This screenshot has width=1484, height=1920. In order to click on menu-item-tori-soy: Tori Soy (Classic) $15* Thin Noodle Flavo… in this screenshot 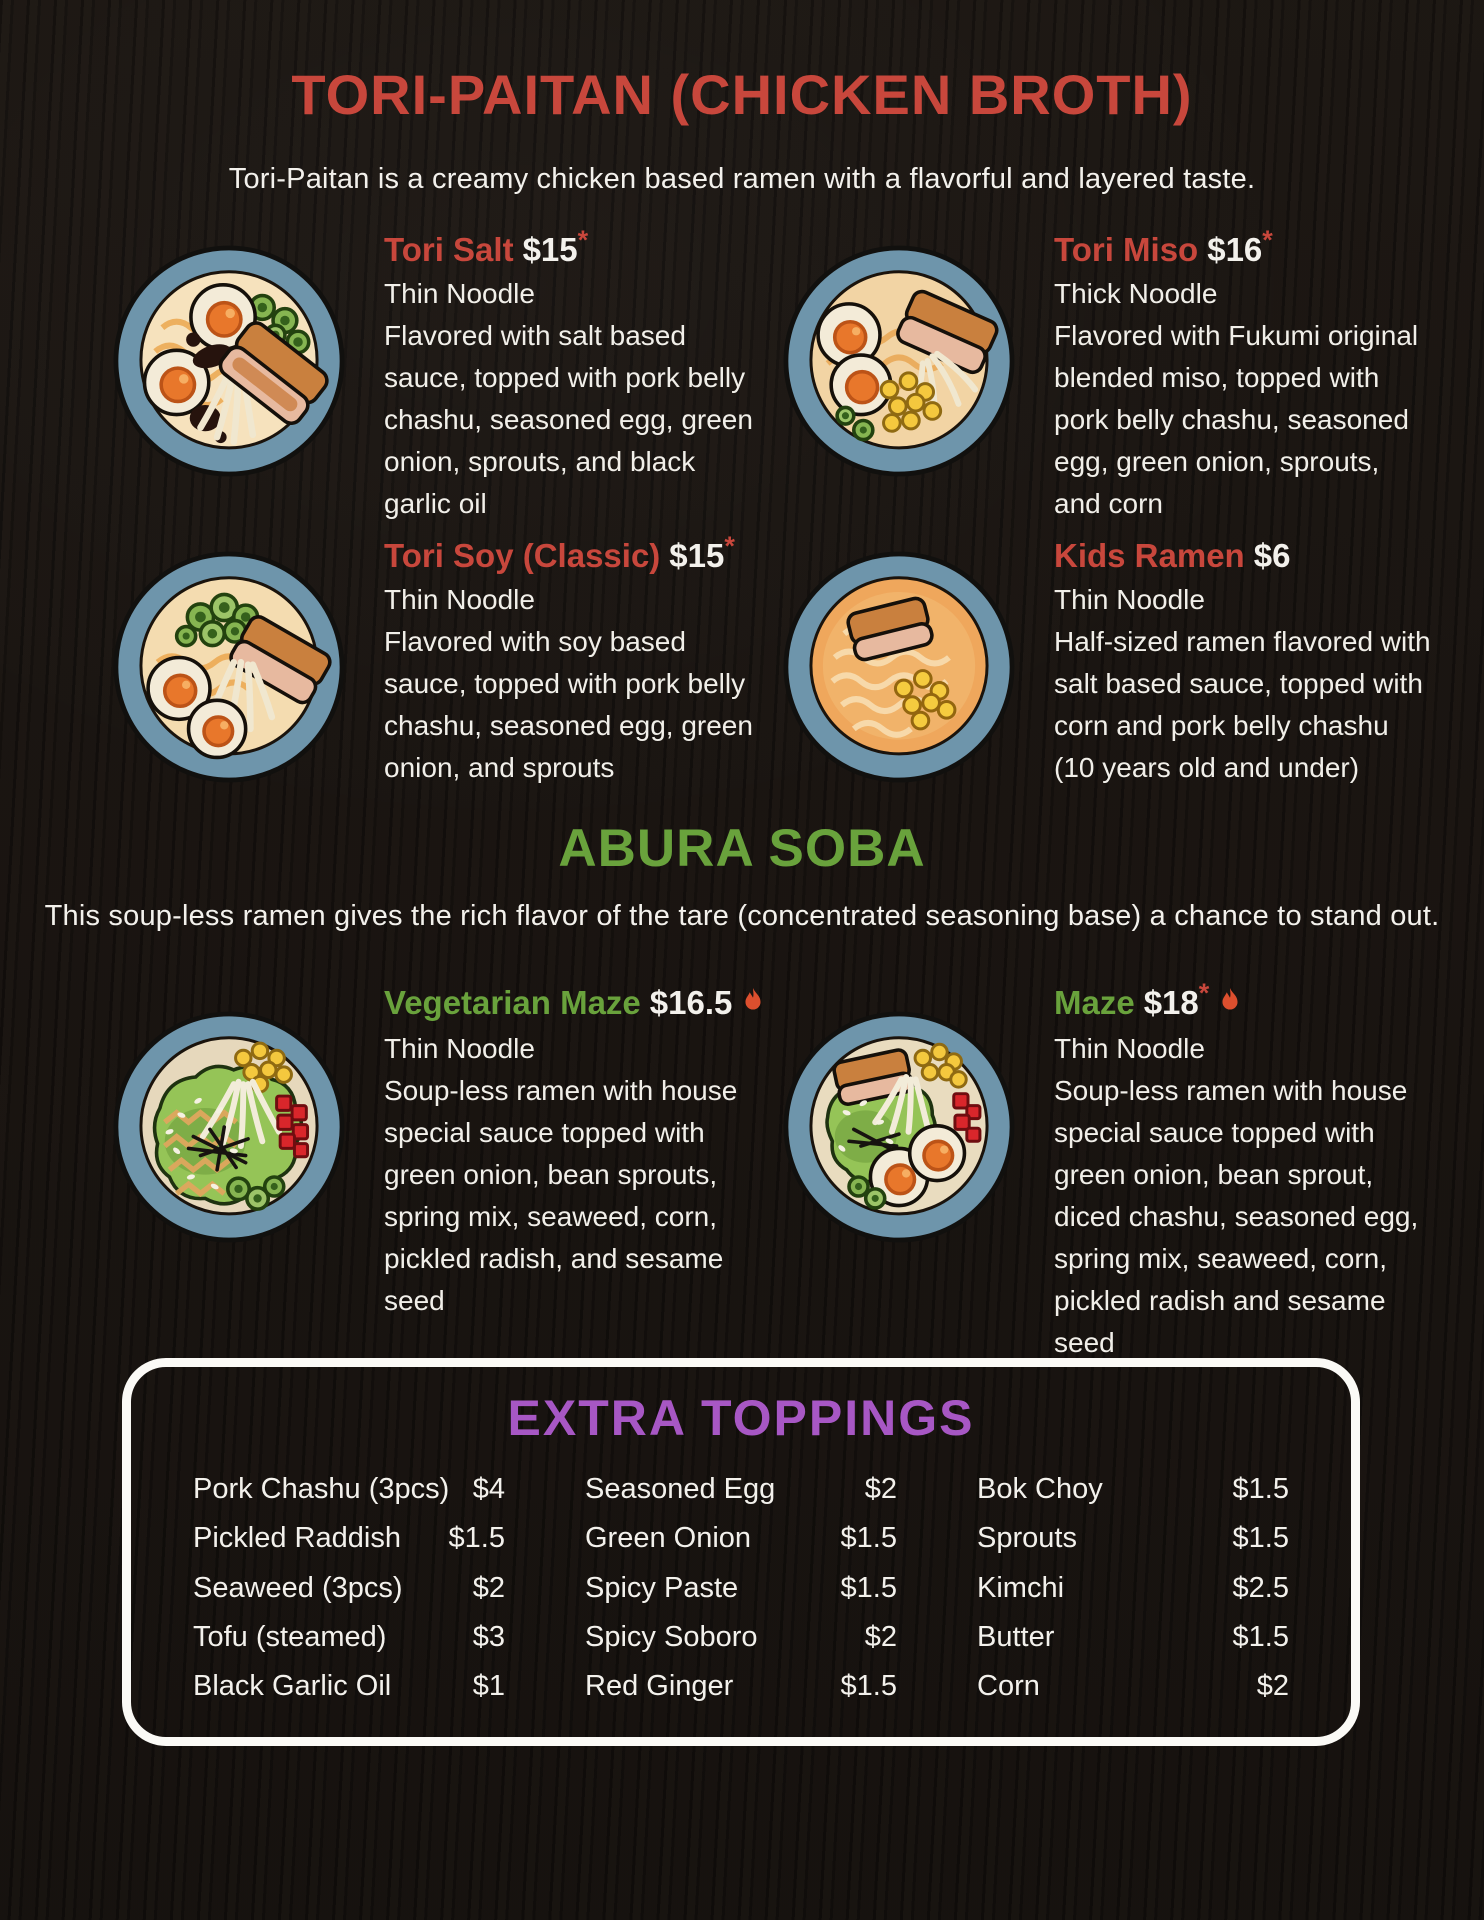, I will do `click(440, 658)`.